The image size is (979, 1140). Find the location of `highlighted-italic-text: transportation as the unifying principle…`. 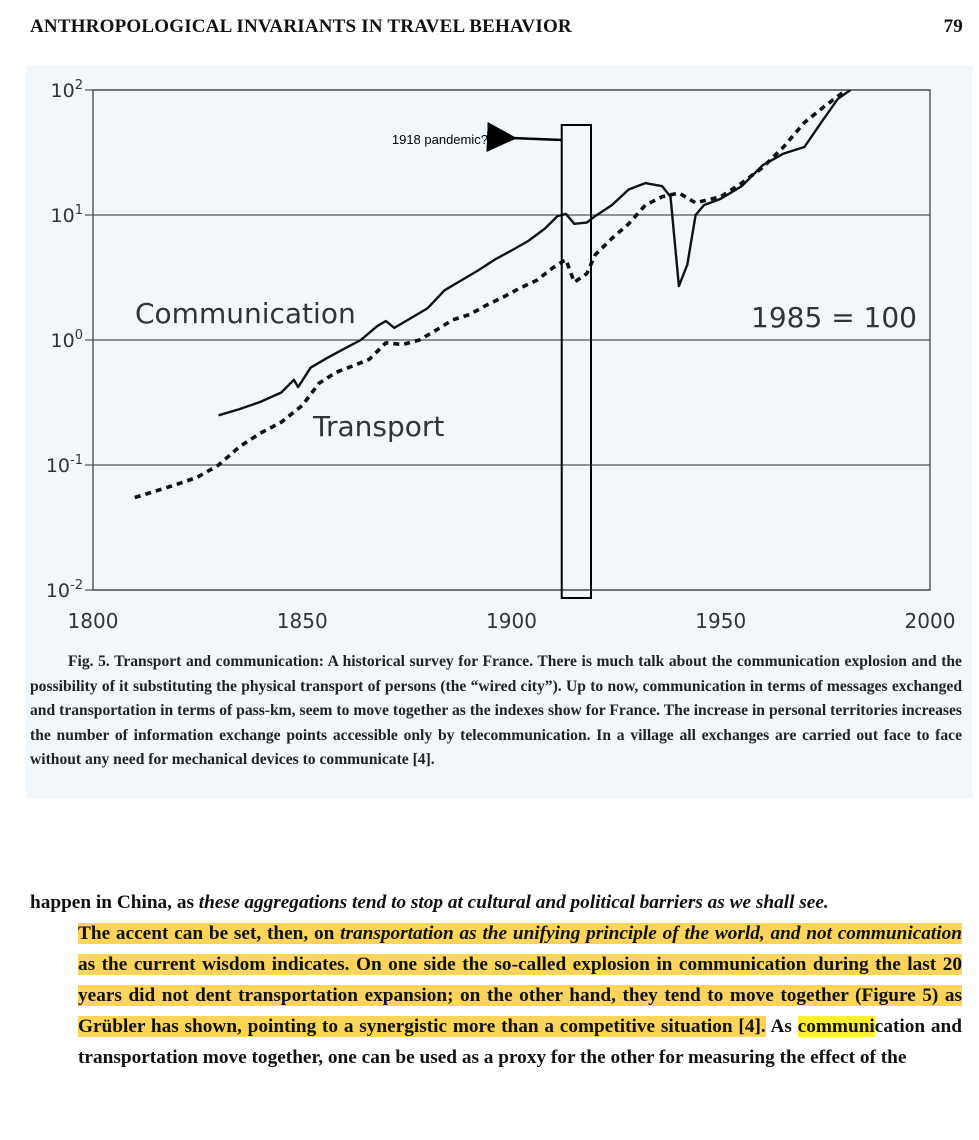

highlighted-italic-text: transportation as the unifying principle… is located at coordinates (651, 933).